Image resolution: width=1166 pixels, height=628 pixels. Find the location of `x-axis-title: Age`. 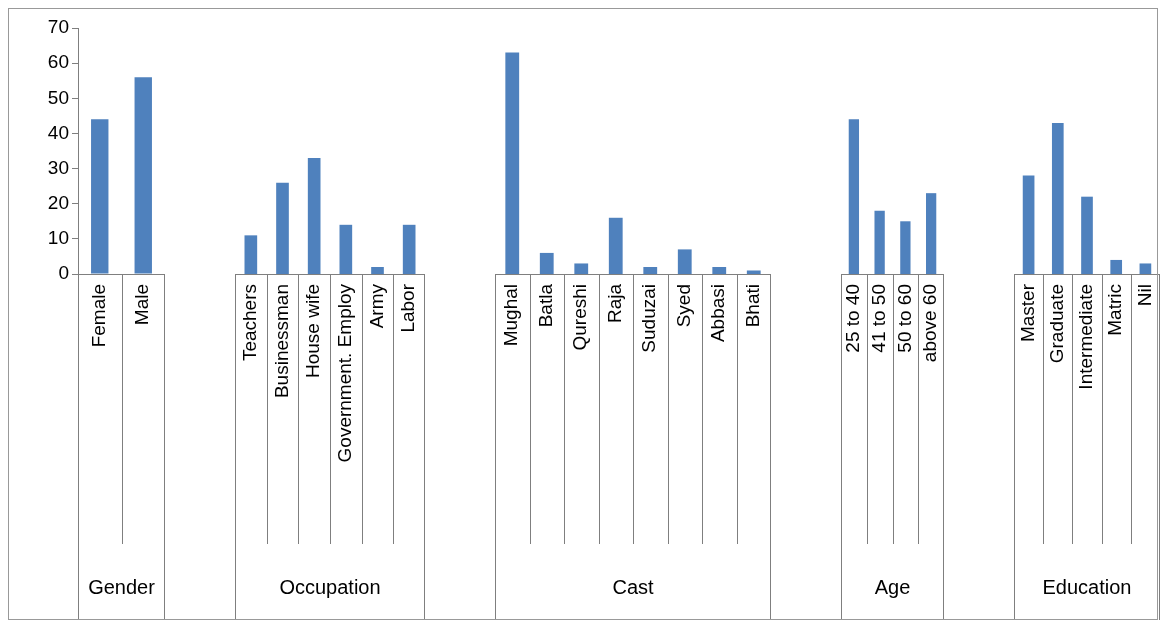

x-axis-title: Age is located at coordinates (892, 586).